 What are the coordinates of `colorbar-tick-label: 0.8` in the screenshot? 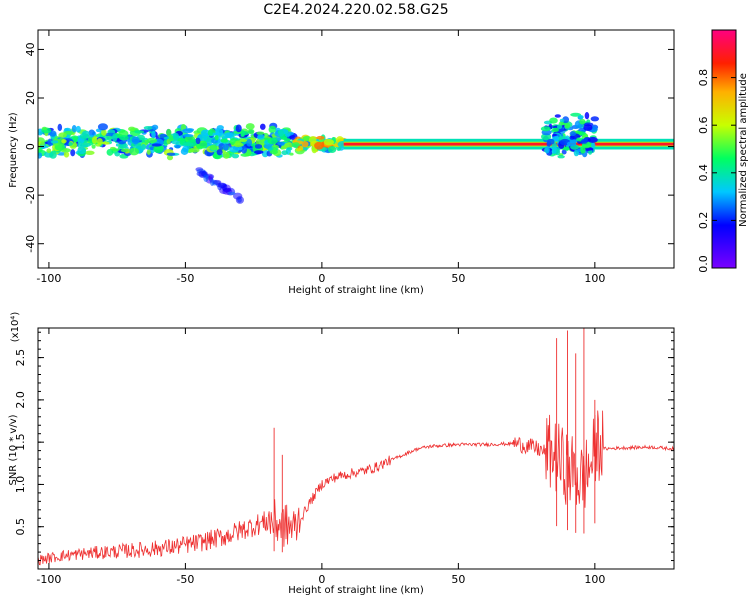 It's located at (703, 78).